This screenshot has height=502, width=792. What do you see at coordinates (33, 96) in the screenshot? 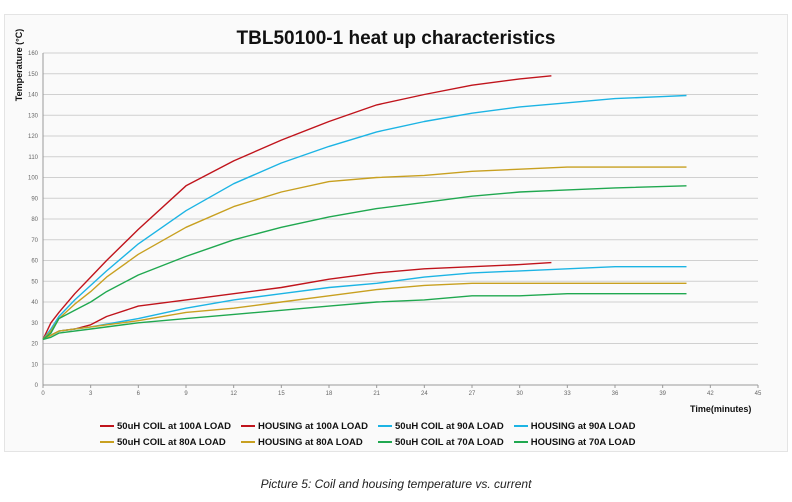
I see `y-tick-label: 140` at bounding box center [33, 96].